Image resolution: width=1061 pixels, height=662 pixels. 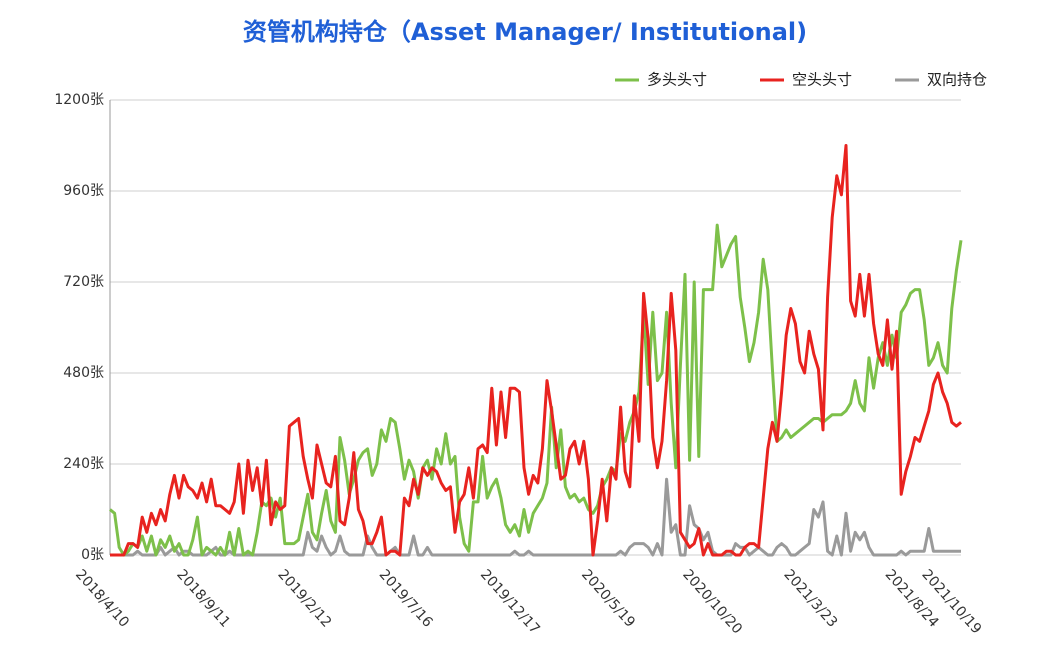 What do you see at coordinates (304, 599) in the screenshot?
I see `x-tick-label: 2019/2/12` at bounding box center [304, 599].